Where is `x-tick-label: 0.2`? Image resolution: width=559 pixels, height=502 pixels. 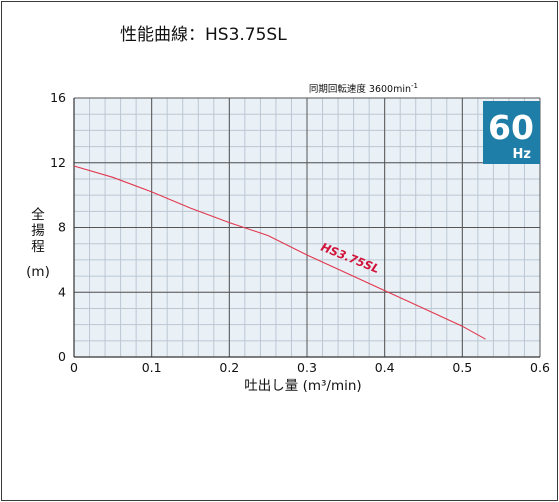
x-tick-label: 0.2 is located at coordinates (229, 367).